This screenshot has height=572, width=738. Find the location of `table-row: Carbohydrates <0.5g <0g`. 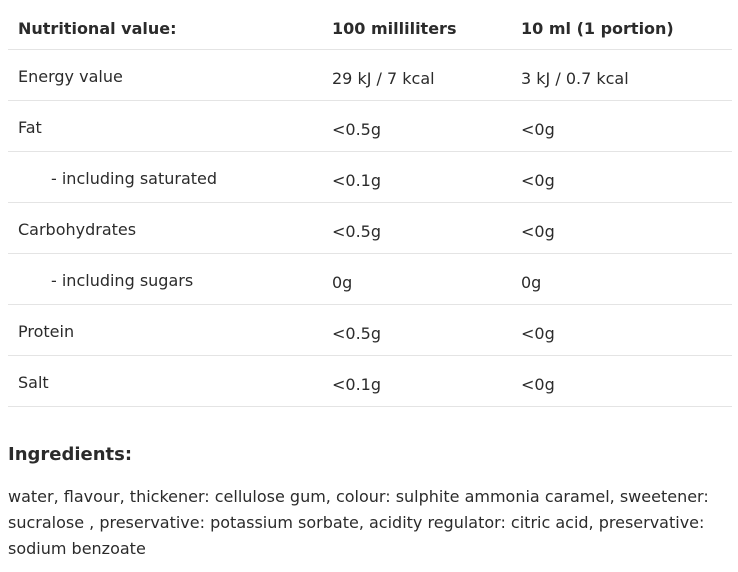

table-row: Carbohydrates <0.5g <0g is located at coordinates (370, 228).